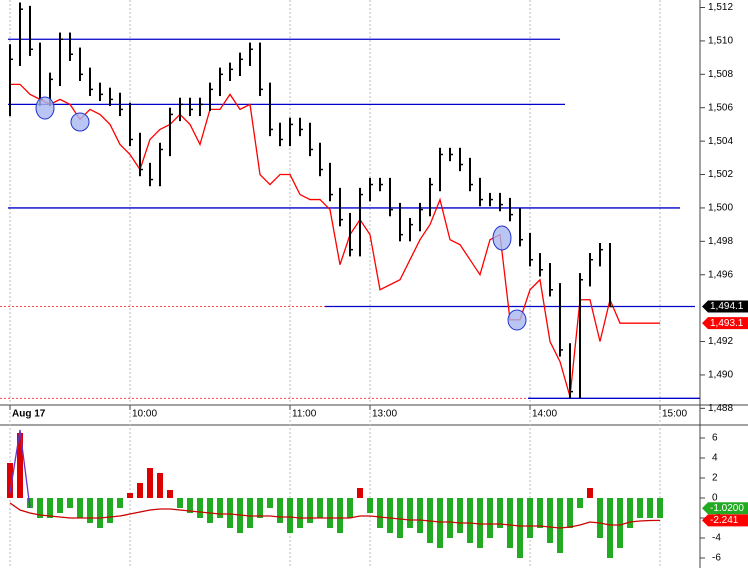  I want to click on y-tick-label: 2, so click(715, 478).